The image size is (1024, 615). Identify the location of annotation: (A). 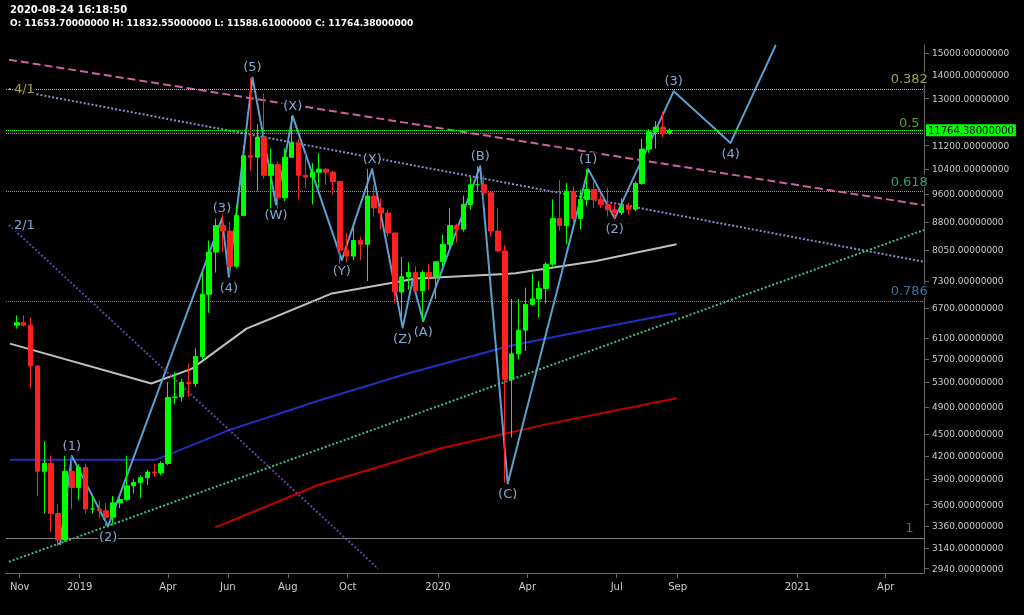
(423, 332).